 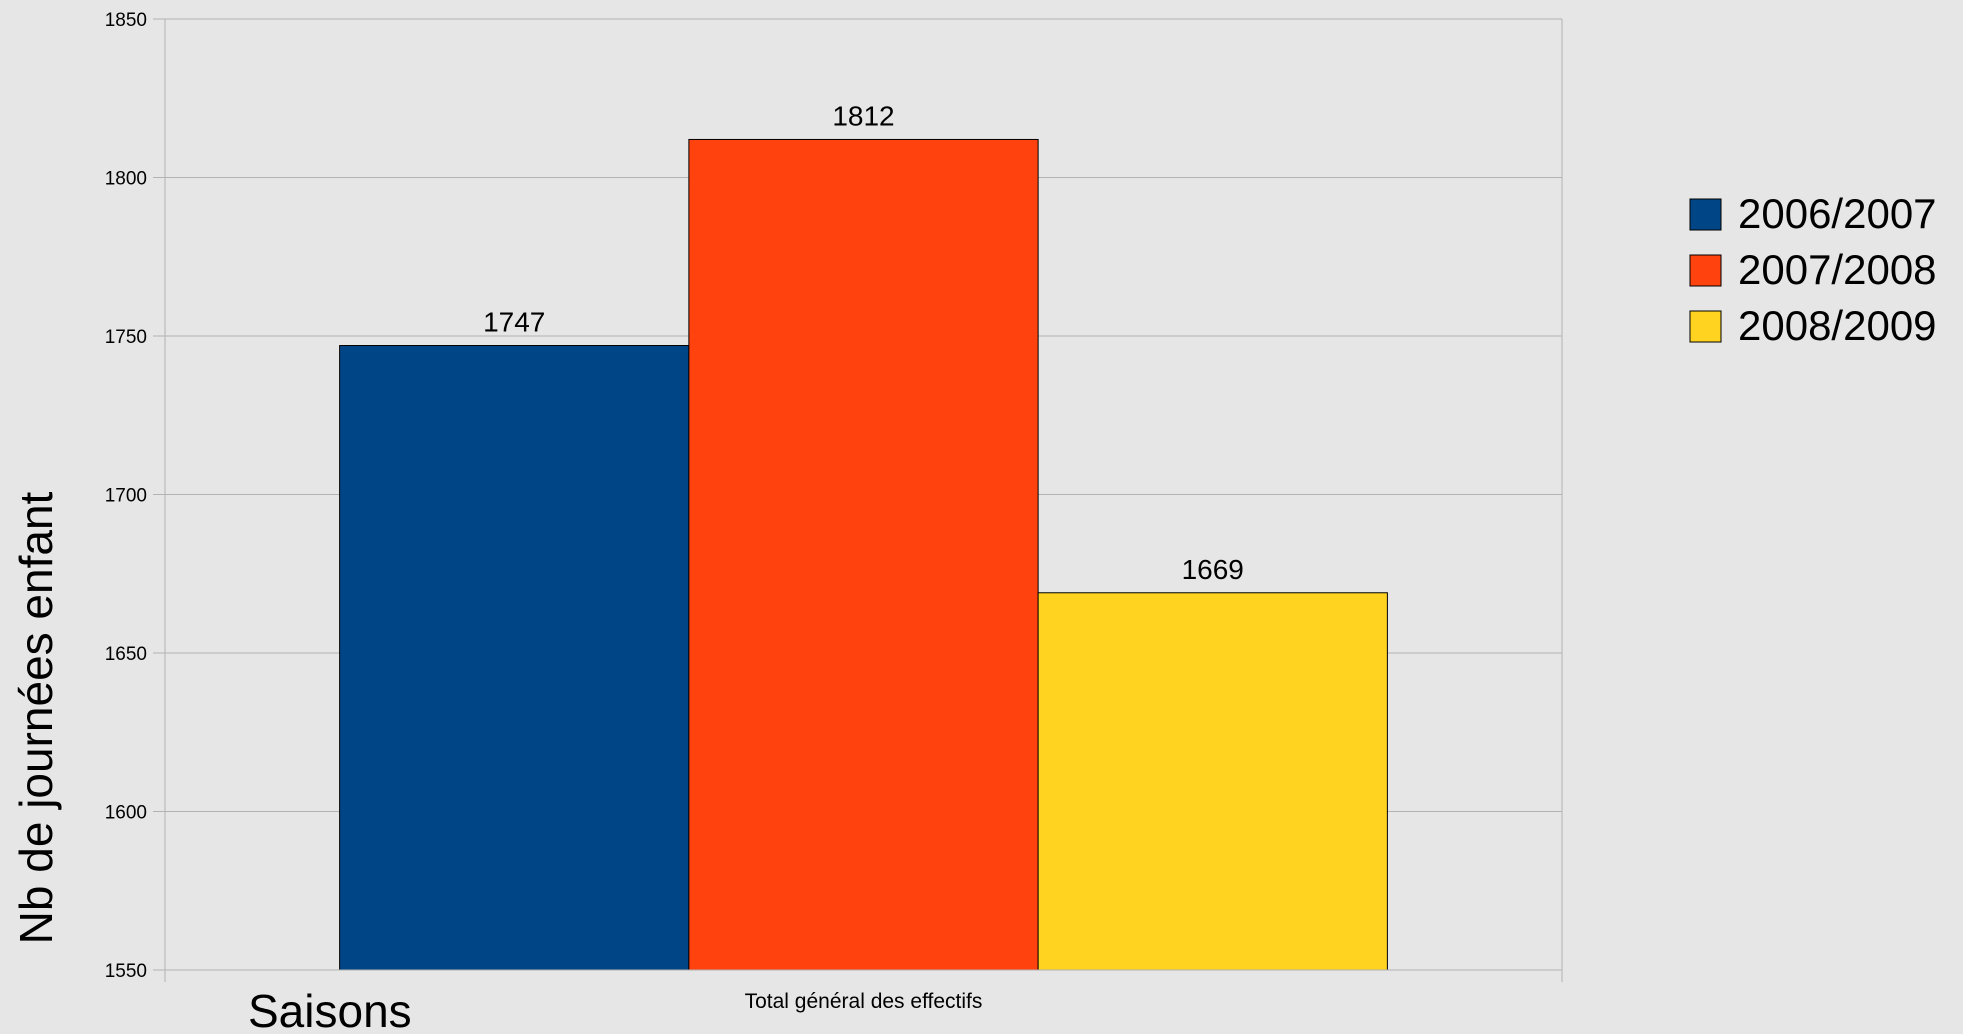 What do you see at coordinates (1837, 213) in the screenshot?
I see `legend-label: 2006/2007` at bounding box center [1837, 213].